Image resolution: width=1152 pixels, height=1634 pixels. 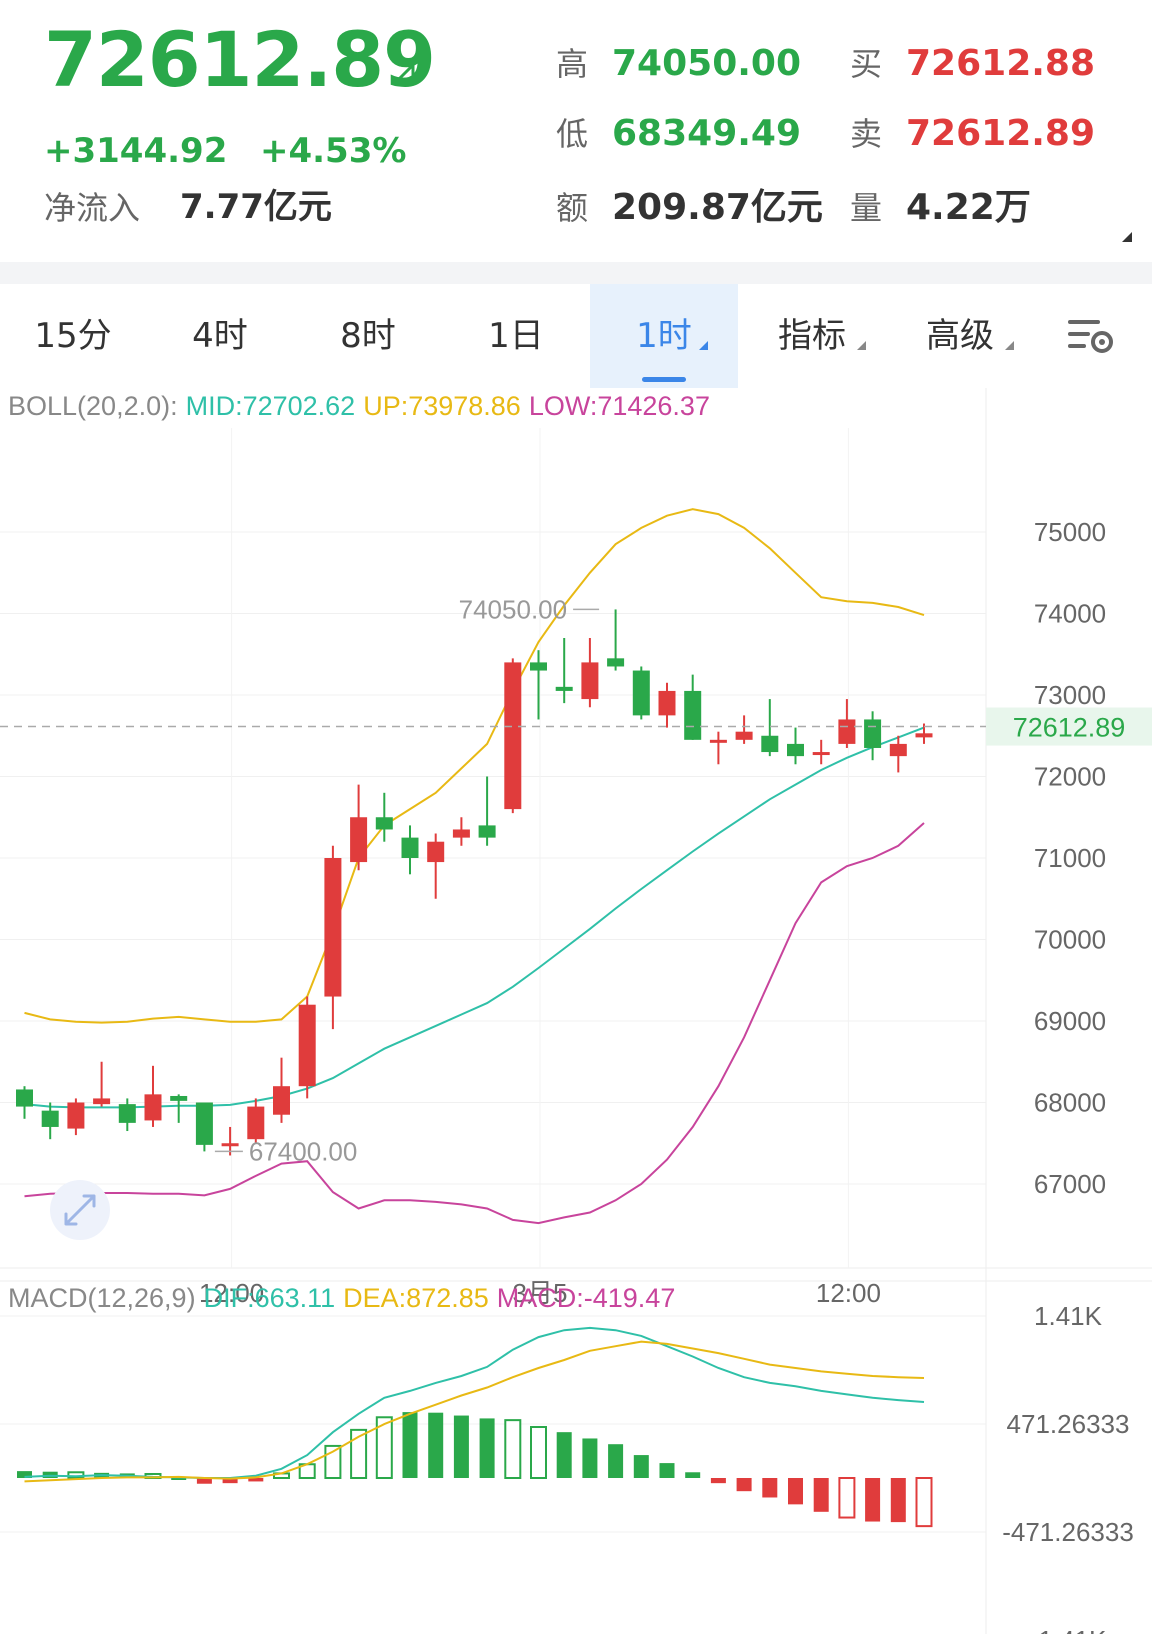 I want to click on macd-indicator-label: MACD(12,26,9), so click(x=102, y=1298).